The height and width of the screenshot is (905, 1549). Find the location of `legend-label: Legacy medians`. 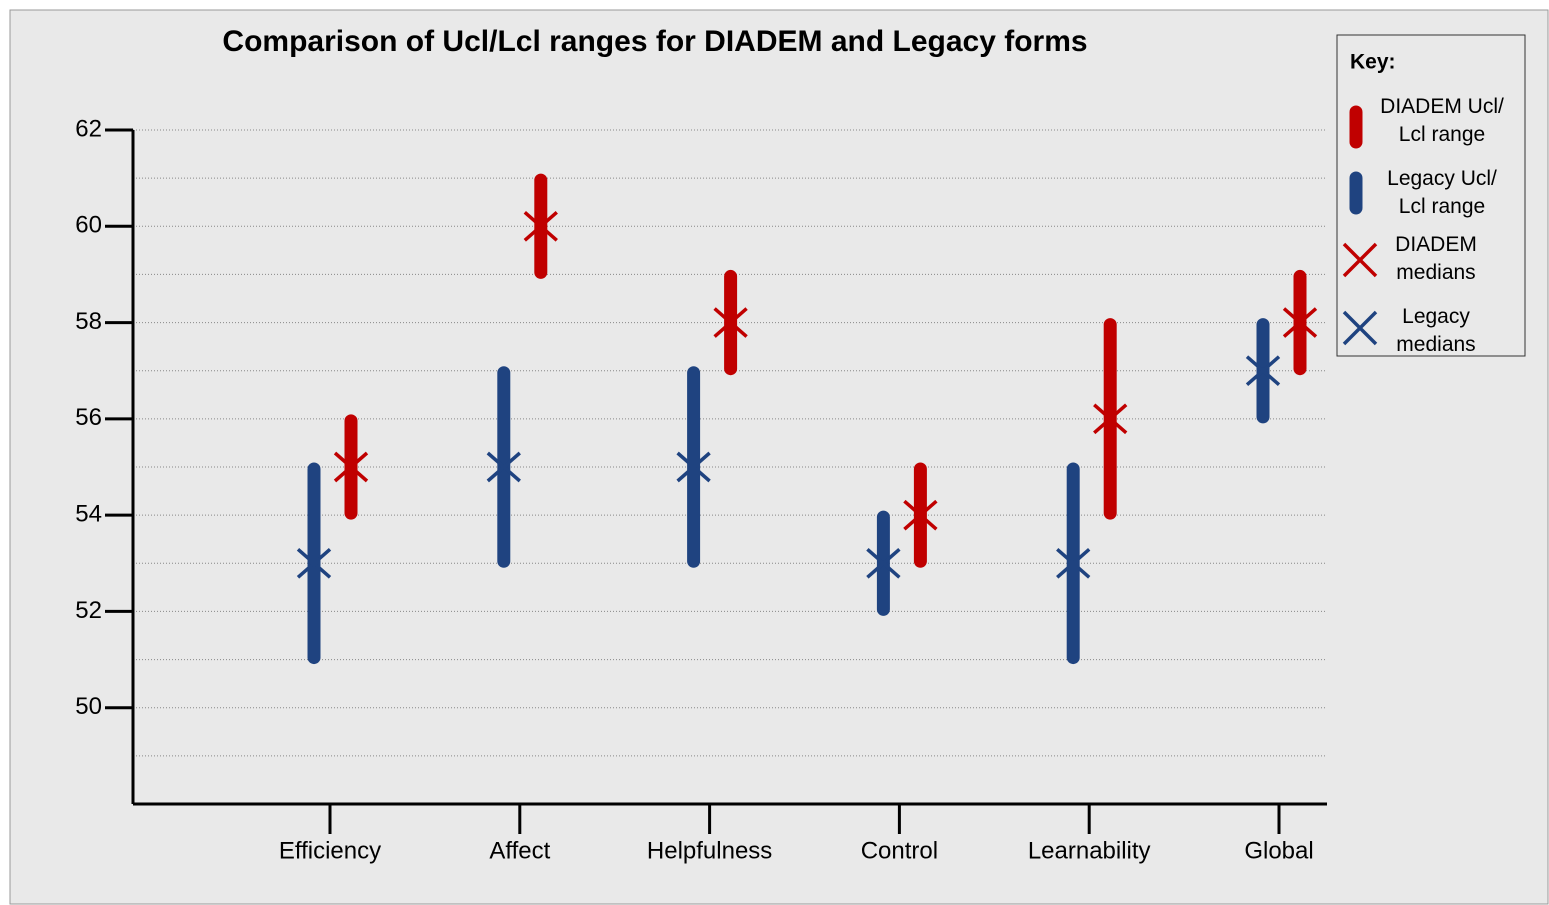

legend-label: Legacy medians is located at coordinates (1435, 330).